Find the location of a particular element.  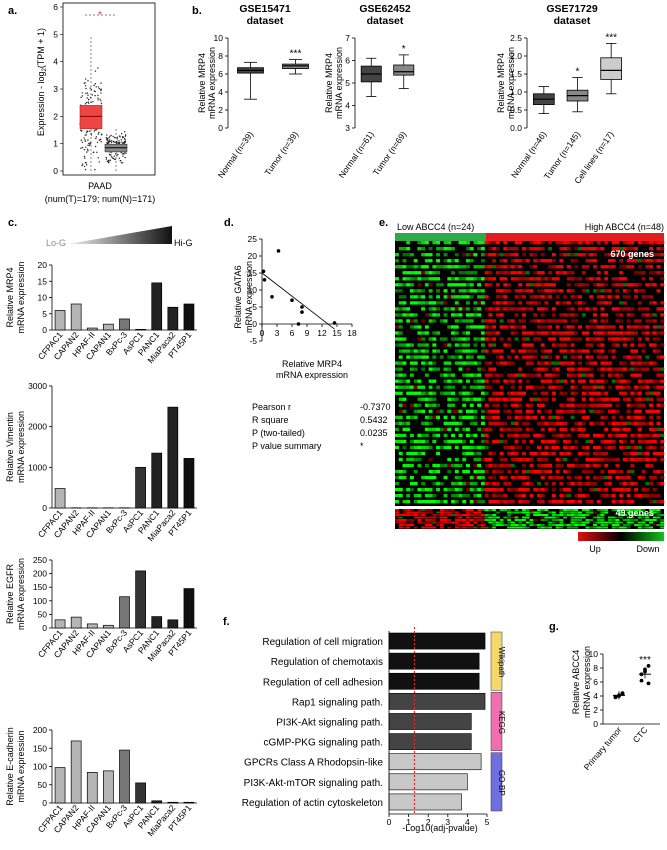

panel-c-bar is located at coordinates (189, 483).